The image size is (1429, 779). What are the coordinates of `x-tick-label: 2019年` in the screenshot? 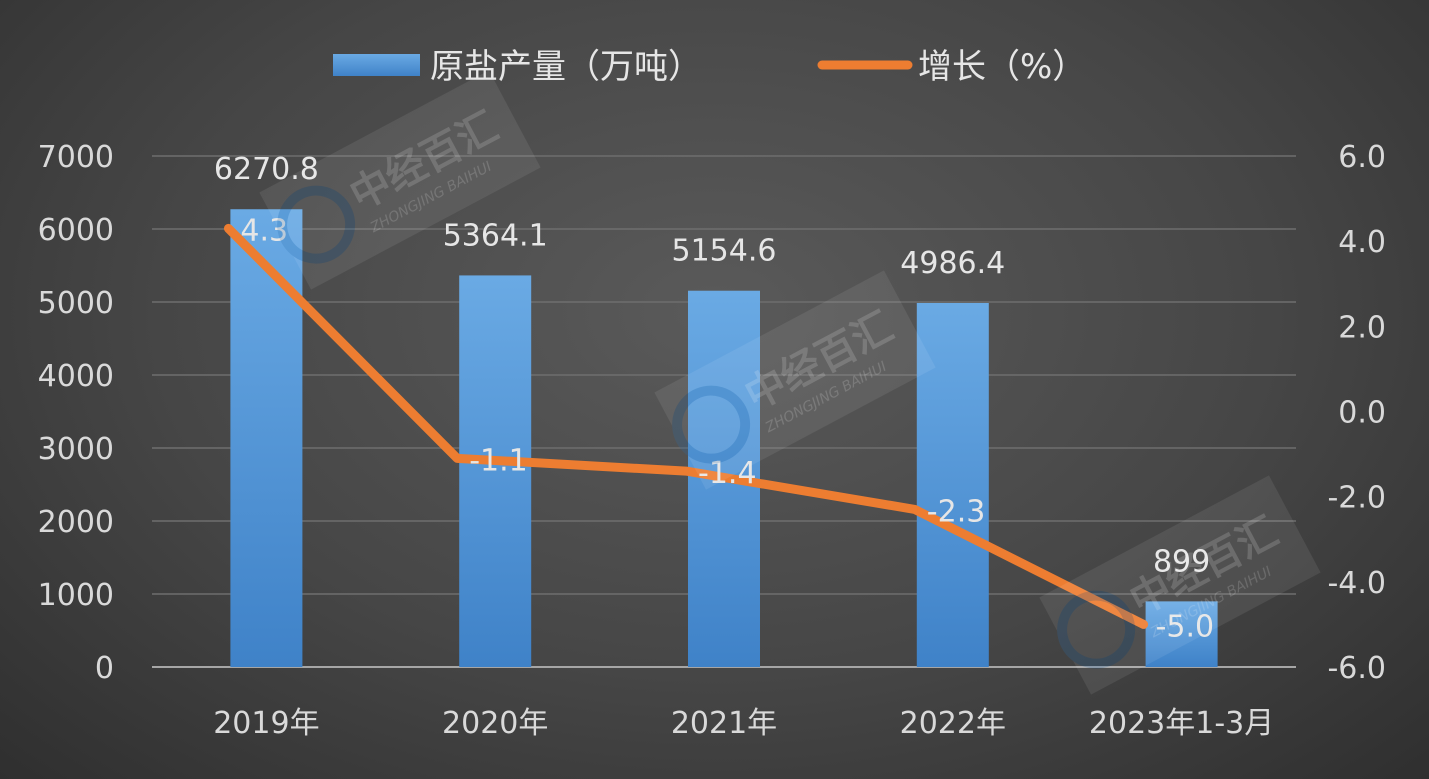 It's located at (266, 723).